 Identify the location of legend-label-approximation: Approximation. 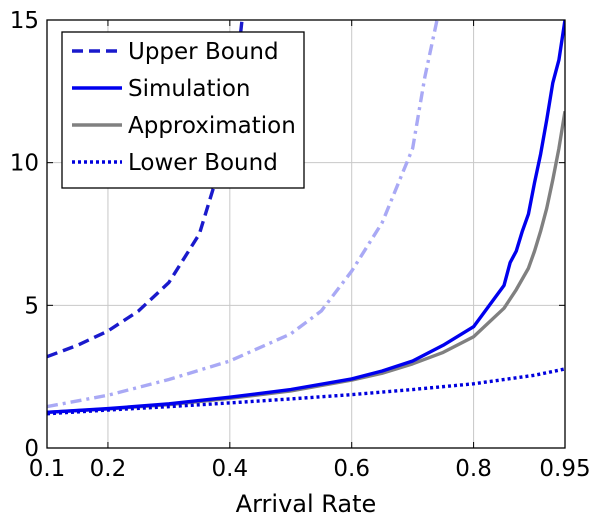
(212, 126).